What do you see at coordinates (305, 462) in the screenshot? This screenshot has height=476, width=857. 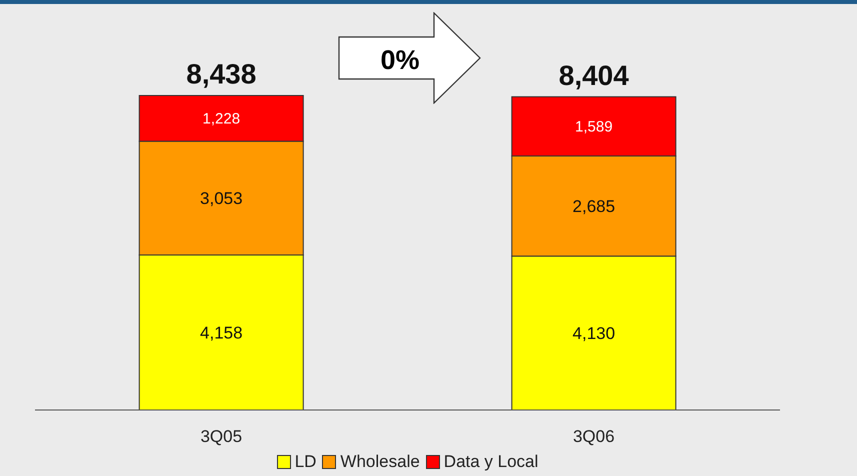 I see `legend-label: LD` at bounding box center [305, 462].